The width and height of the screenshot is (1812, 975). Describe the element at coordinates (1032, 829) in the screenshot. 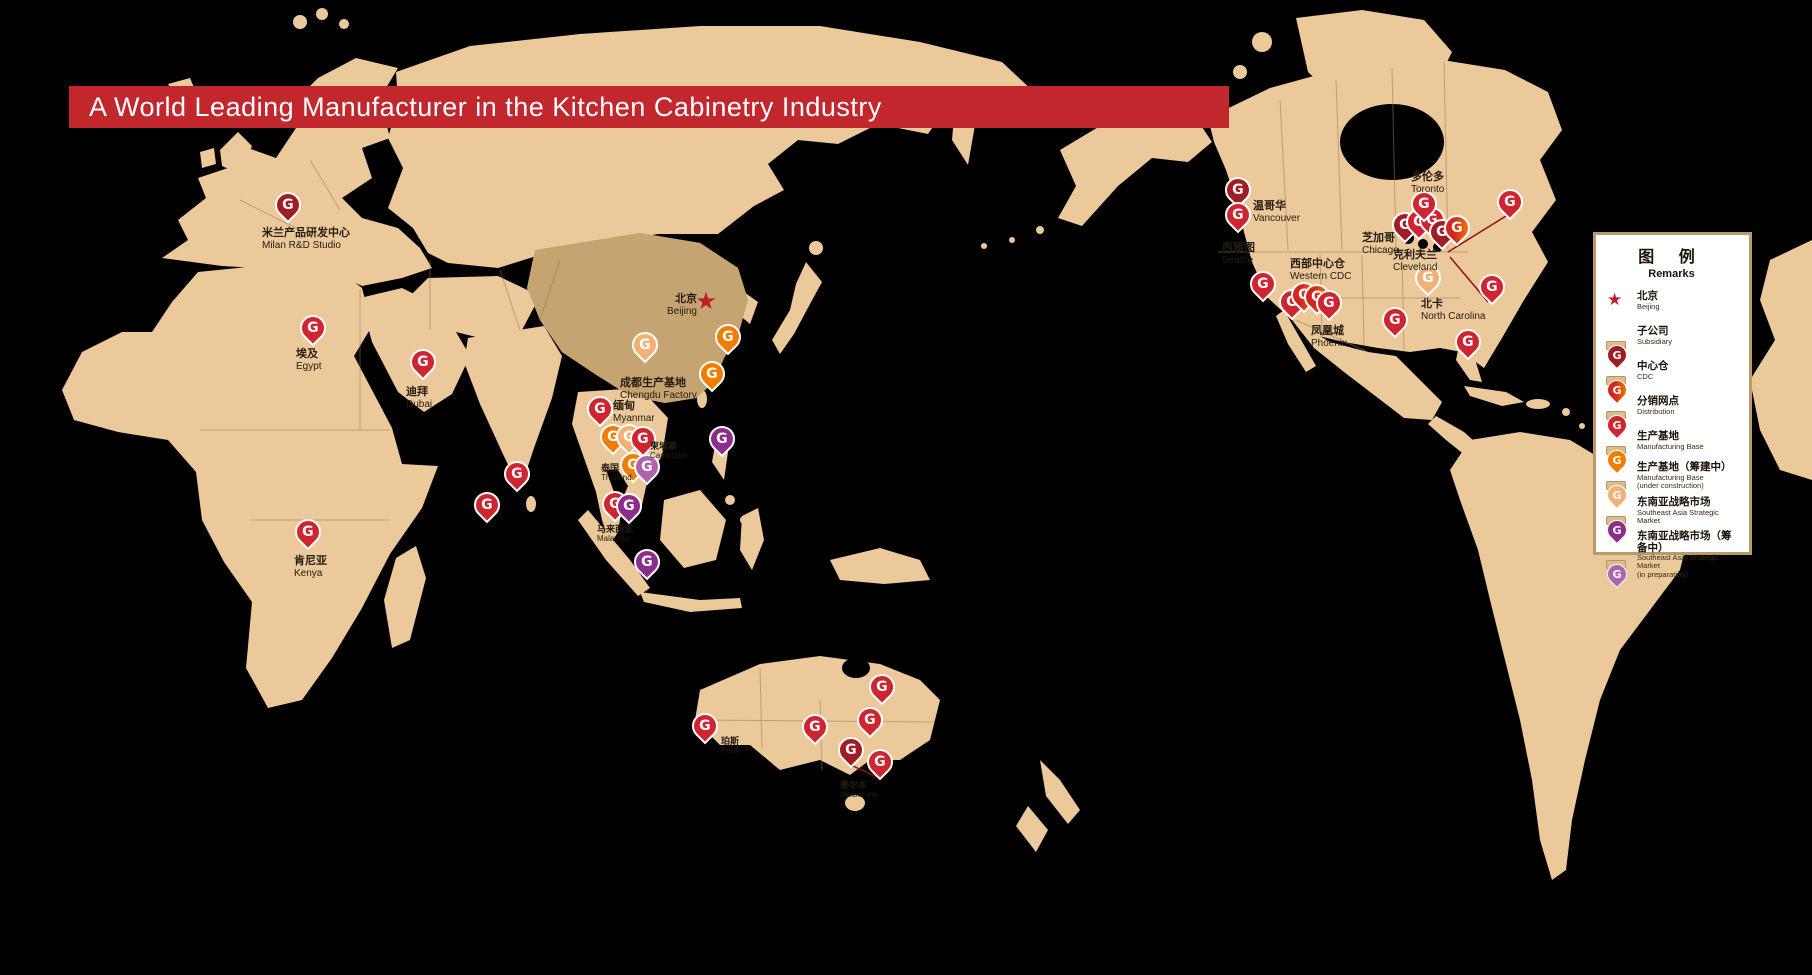

I see `nz-south` at that location.